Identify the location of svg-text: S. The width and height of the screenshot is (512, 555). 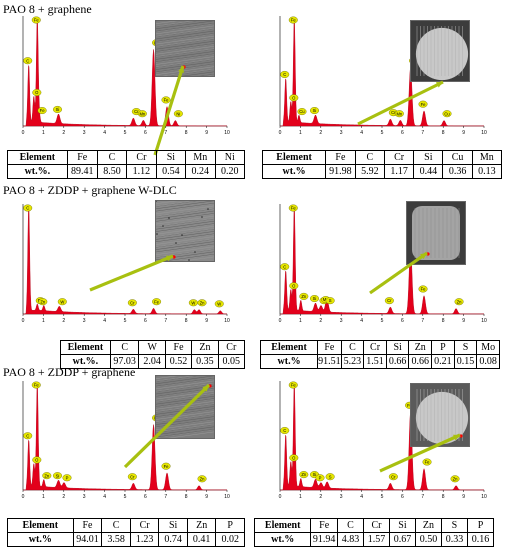
(330, 476).